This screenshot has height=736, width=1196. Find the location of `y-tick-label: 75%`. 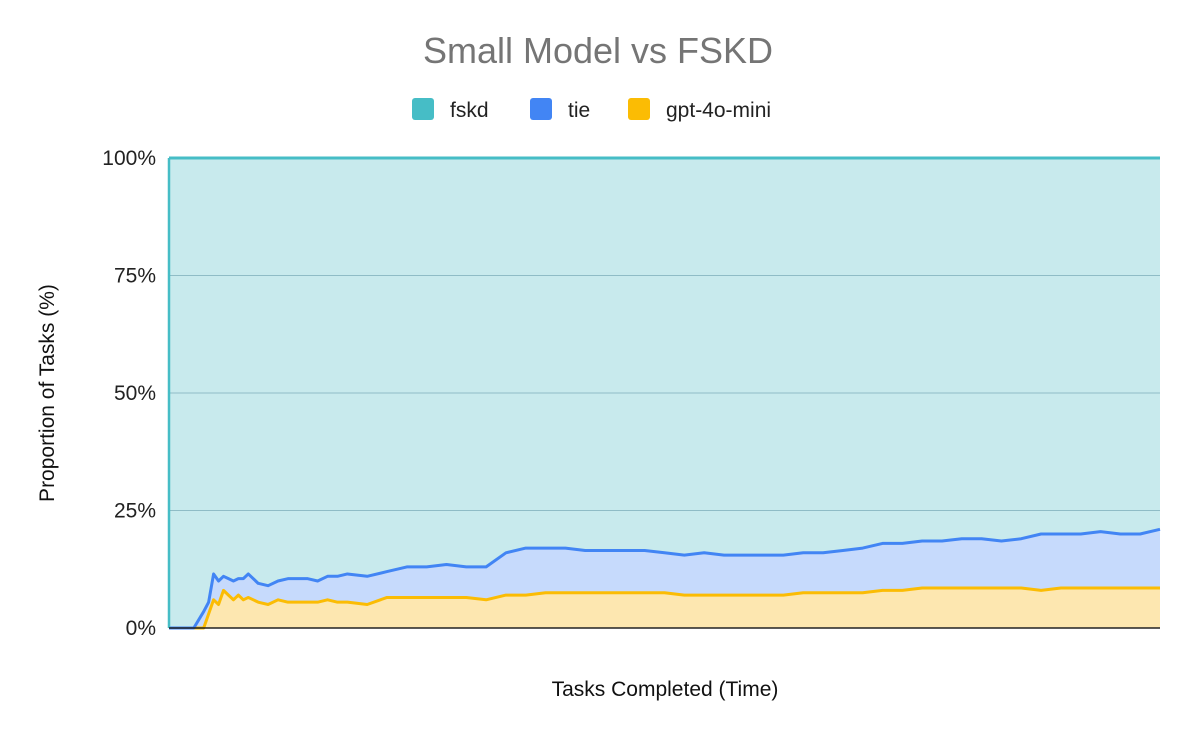

y-tick-label: 75% is located at coordinates (135, 276).